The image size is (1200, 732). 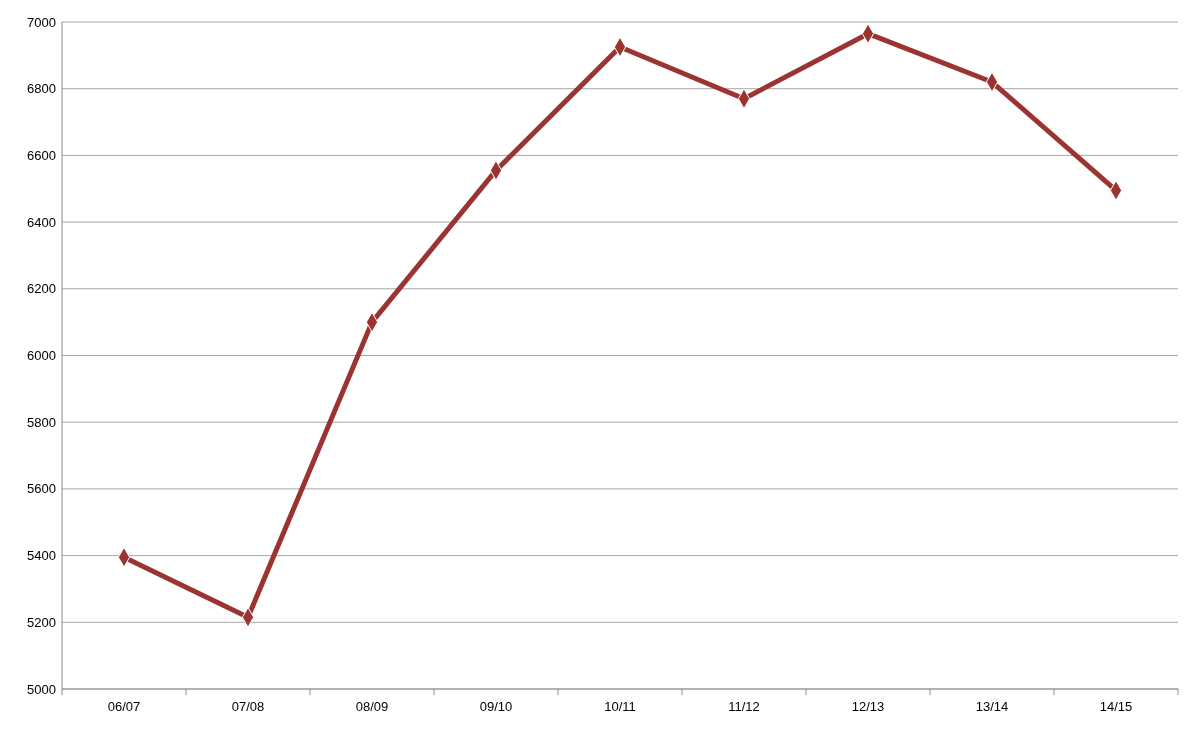 I want to click on y-tick-label: 7000, so click(x=41, y=22).